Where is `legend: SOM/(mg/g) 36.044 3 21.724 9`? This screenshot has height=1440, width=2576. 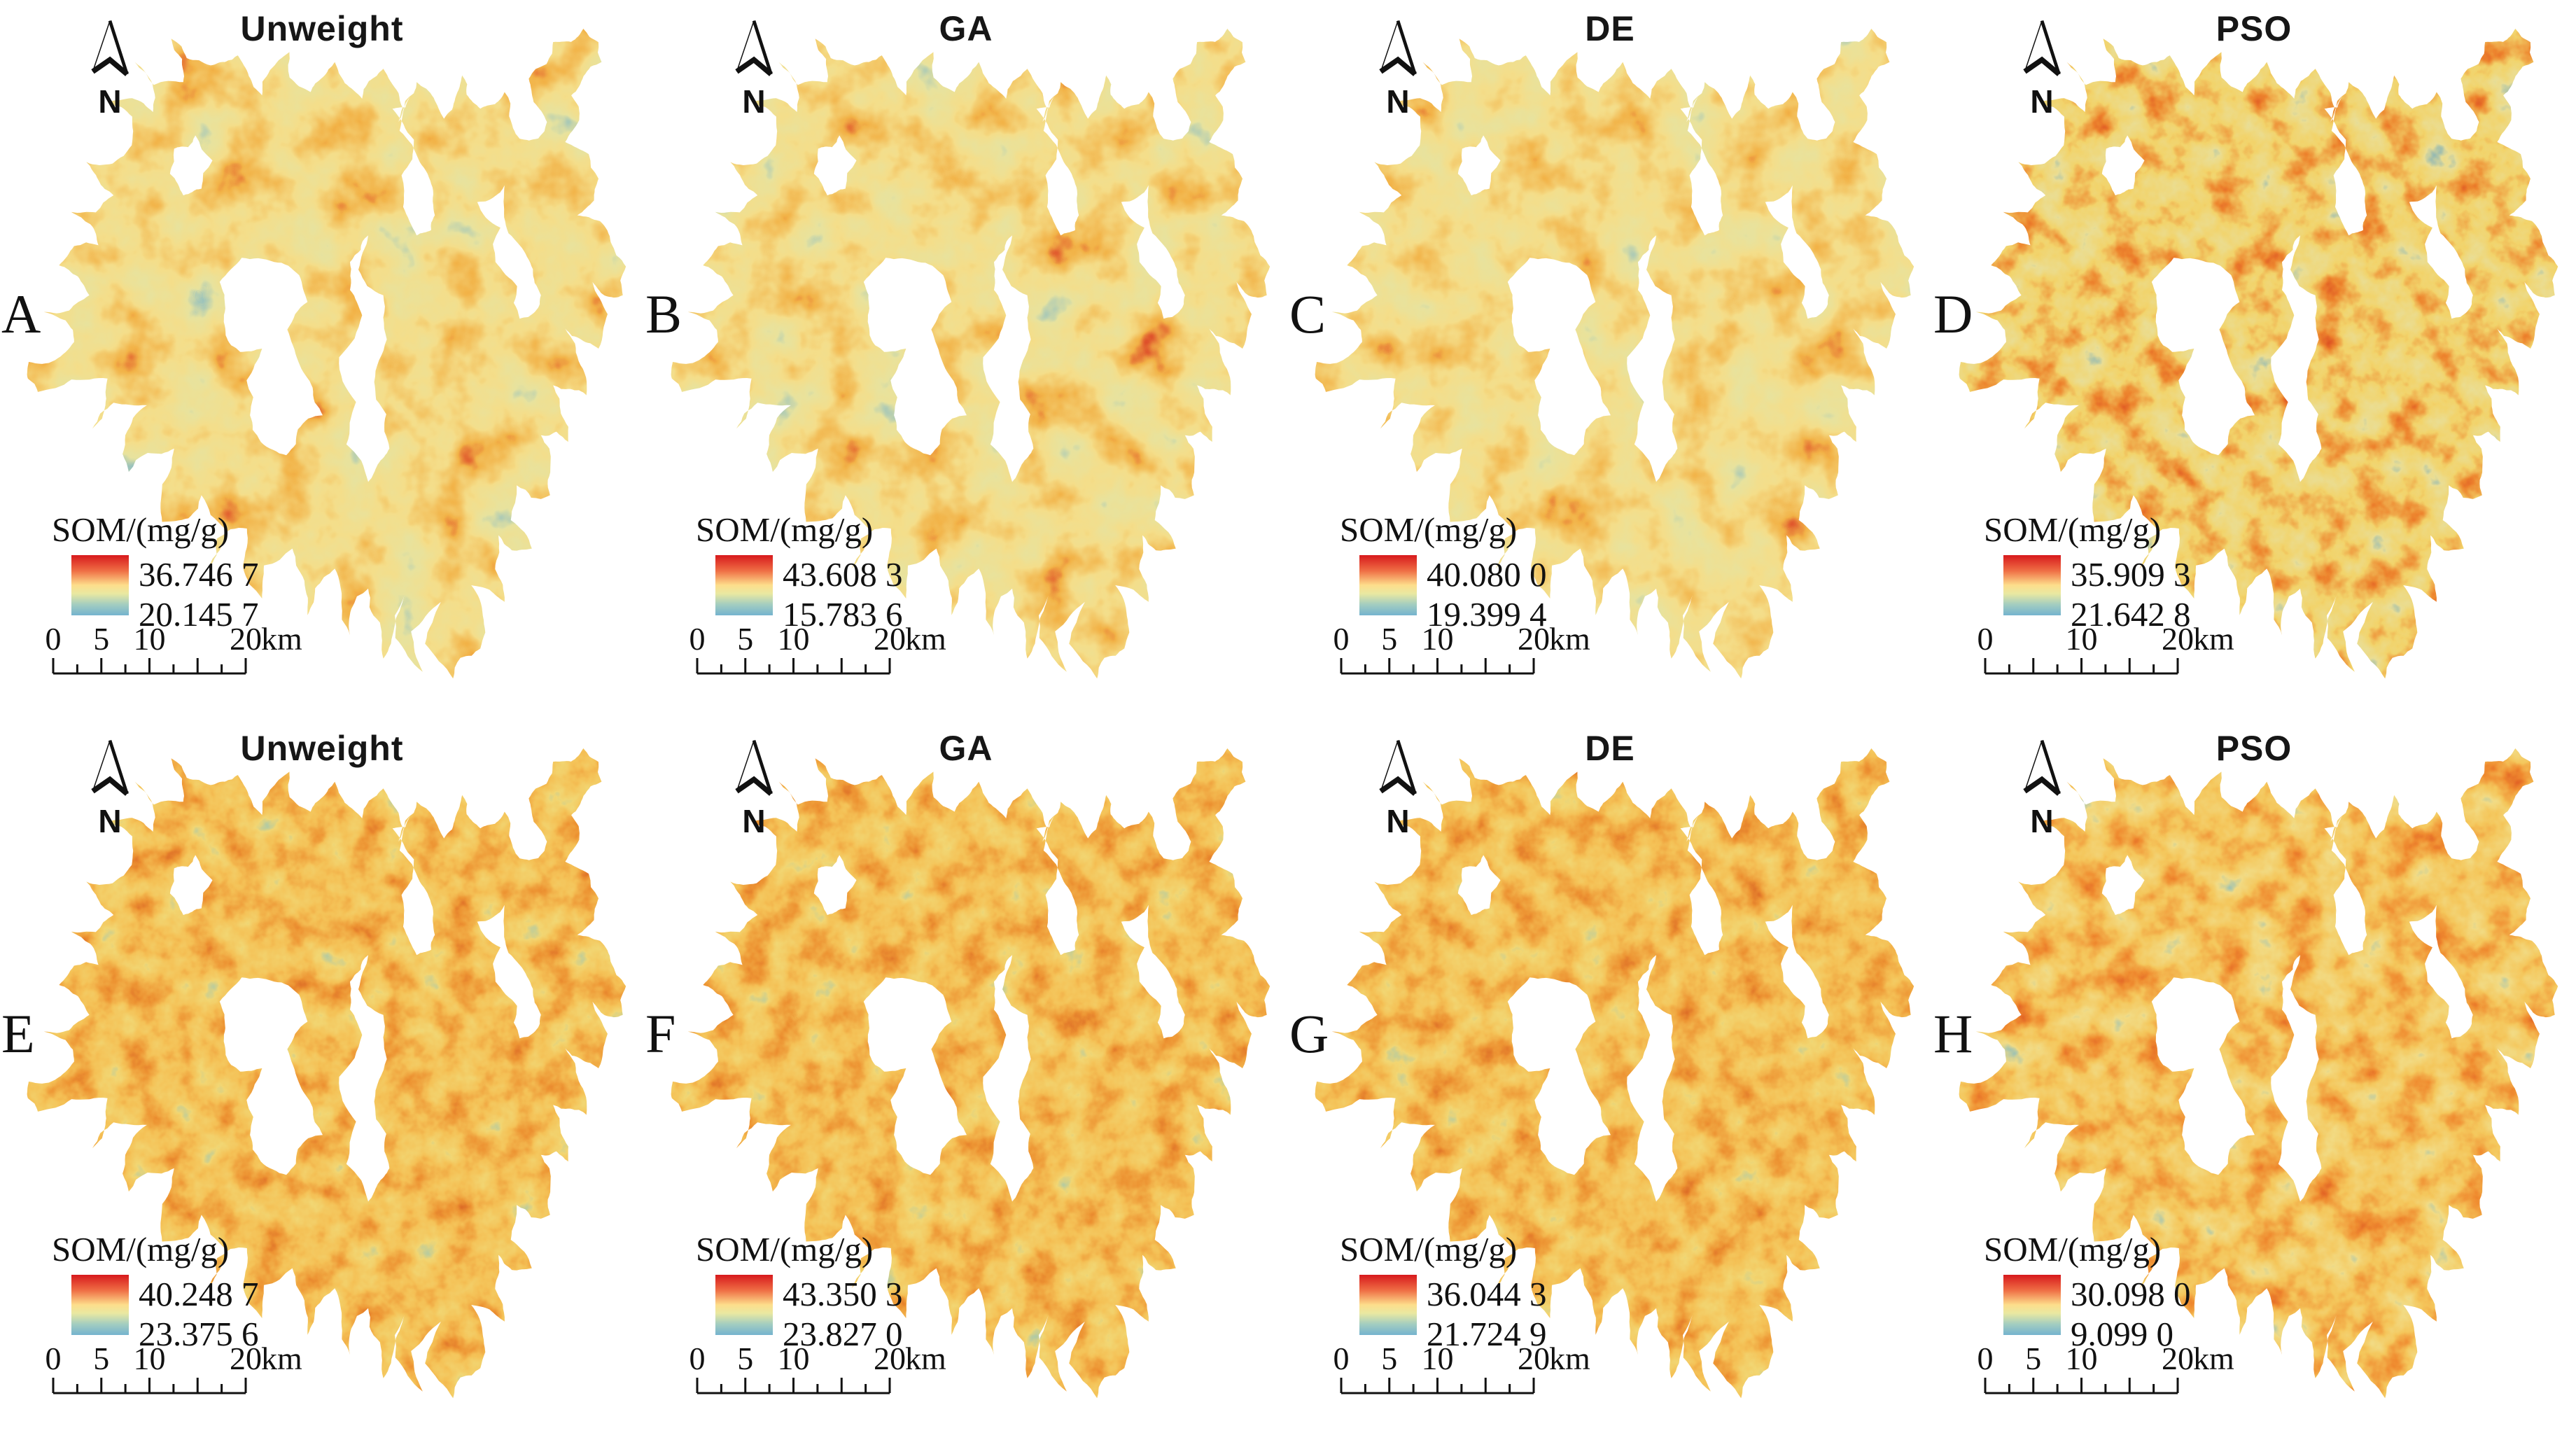
legend: SOM/(mg/g) 36.044 3 21.724 9 is located at coordinates (1443, 1292).